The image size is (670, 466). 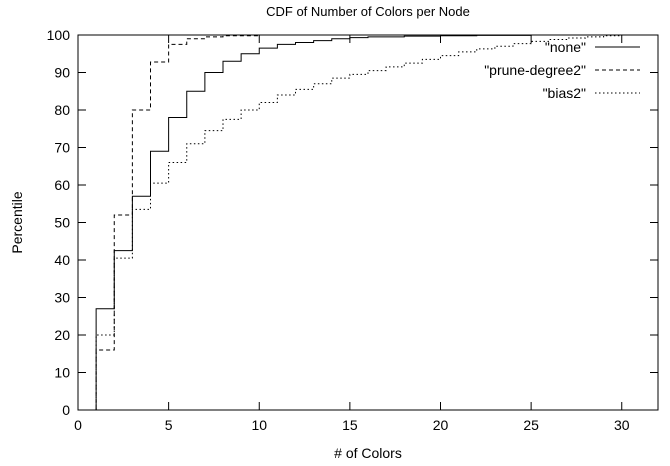 I want to click on legend: "none" "prune-degree2" "bias2", so click(x=562, y=70).